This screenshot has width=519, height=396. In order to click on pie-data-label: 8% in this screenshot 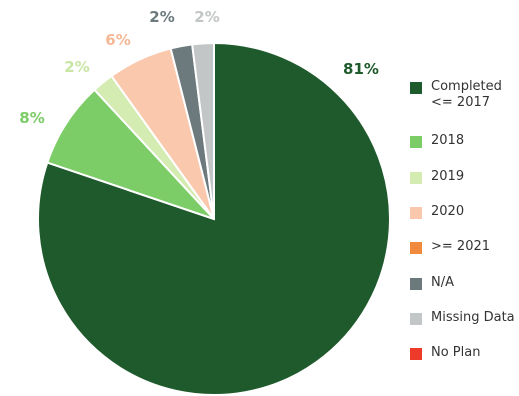, I will do `click(31, 118)`.